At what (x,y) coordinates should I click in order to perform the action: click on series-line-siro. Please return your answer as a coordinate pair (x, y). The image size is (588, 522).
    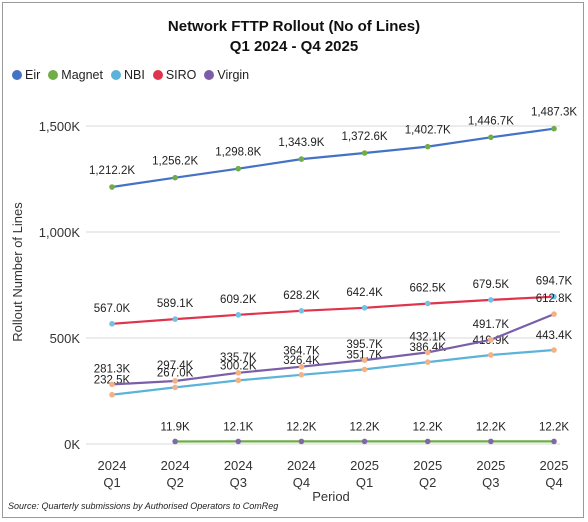
    Looking at the image, I should click on (333, 310).